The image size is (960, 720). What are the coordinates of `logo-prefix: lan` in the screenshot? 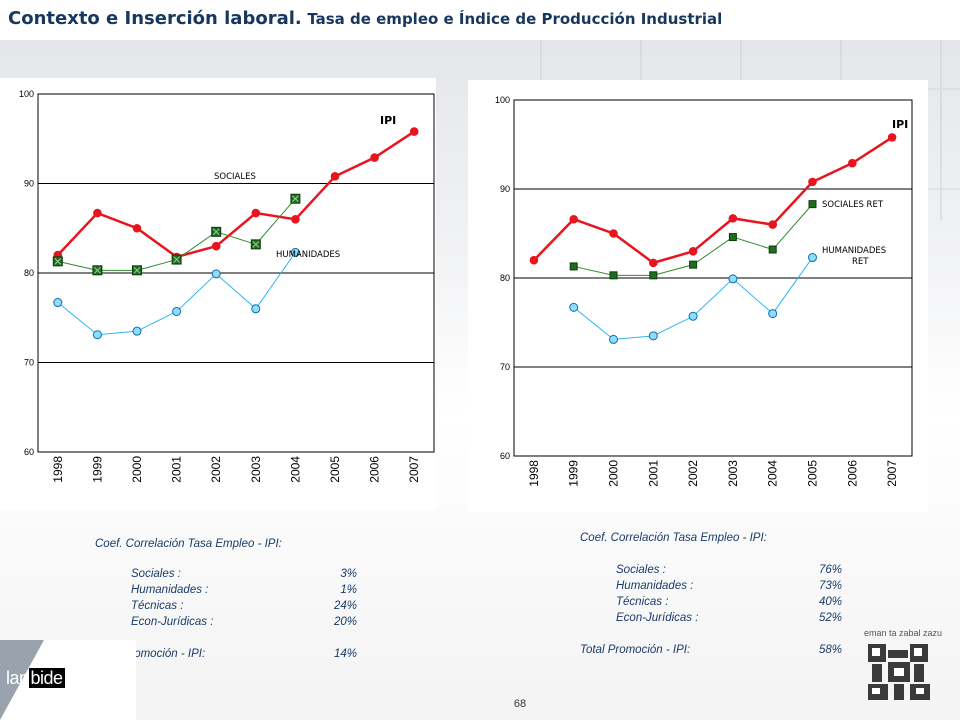 It's located at (17, 678).